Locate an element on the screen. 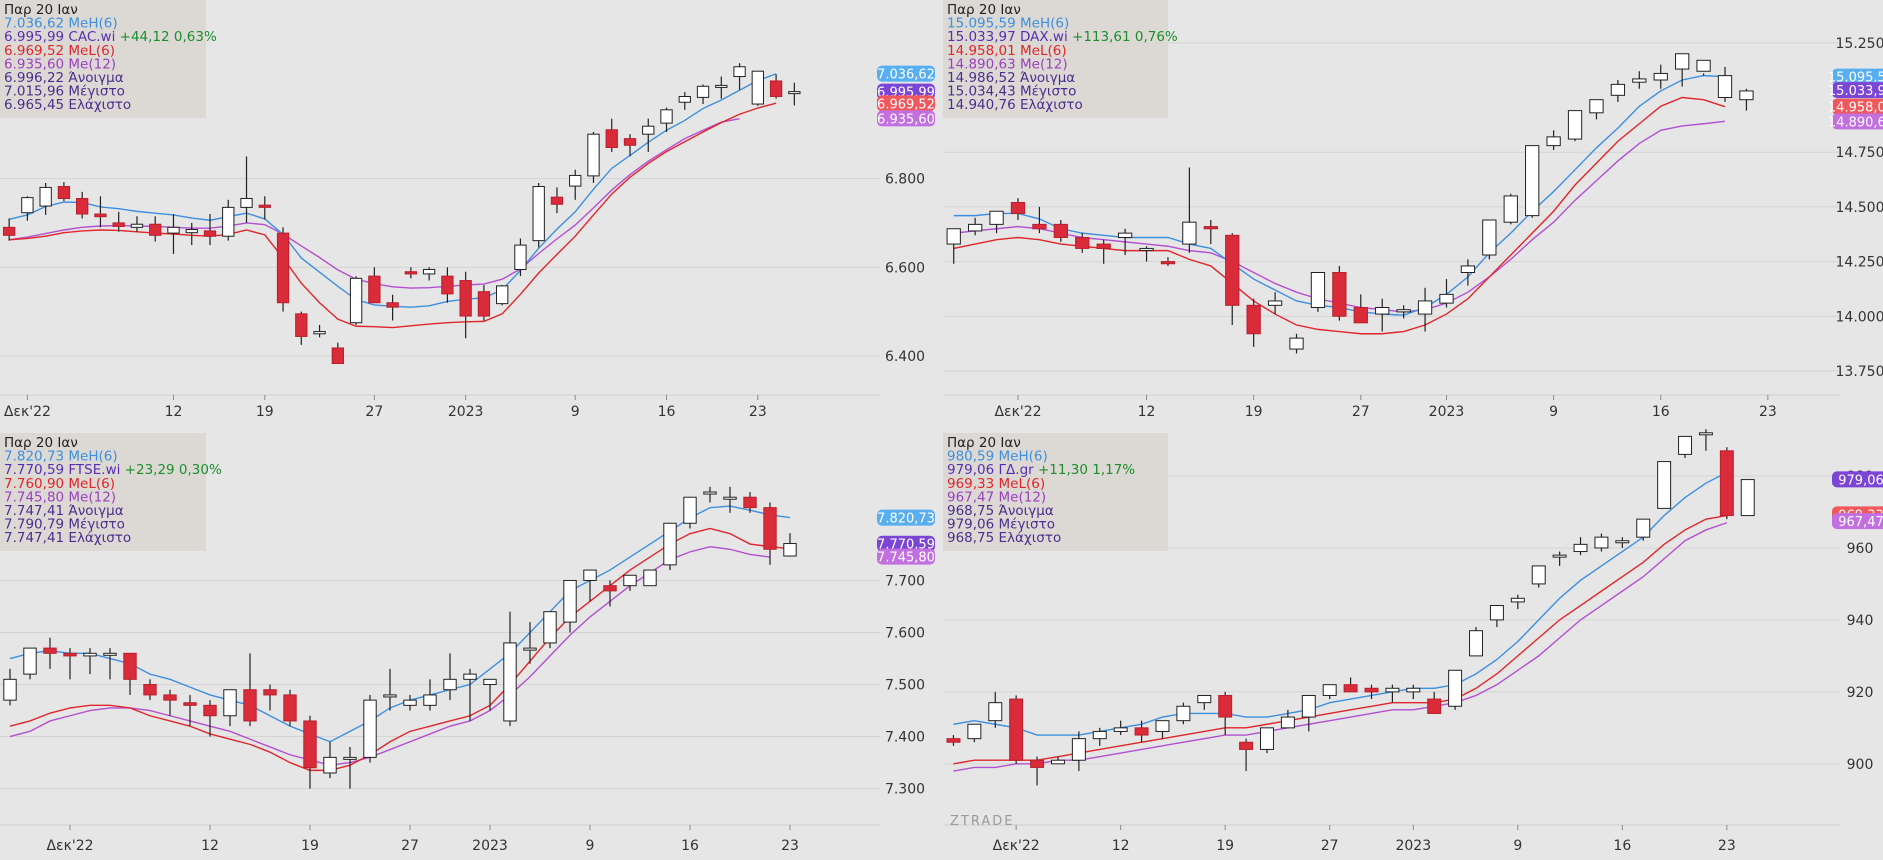  value-badge-text: 7.820,73 is located at coordinates (906, 519).